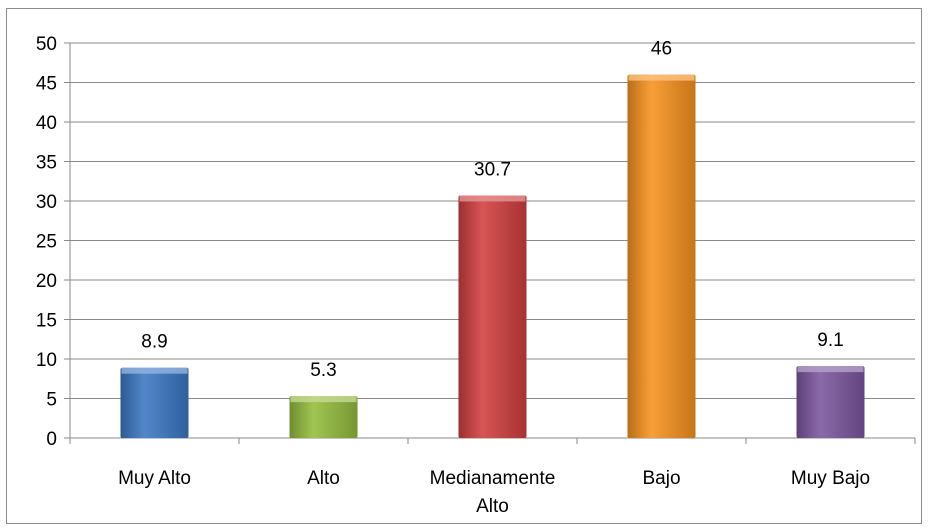 The image size is (929, 530). I want to click on y-tick-label: 45, so click(46, 84).